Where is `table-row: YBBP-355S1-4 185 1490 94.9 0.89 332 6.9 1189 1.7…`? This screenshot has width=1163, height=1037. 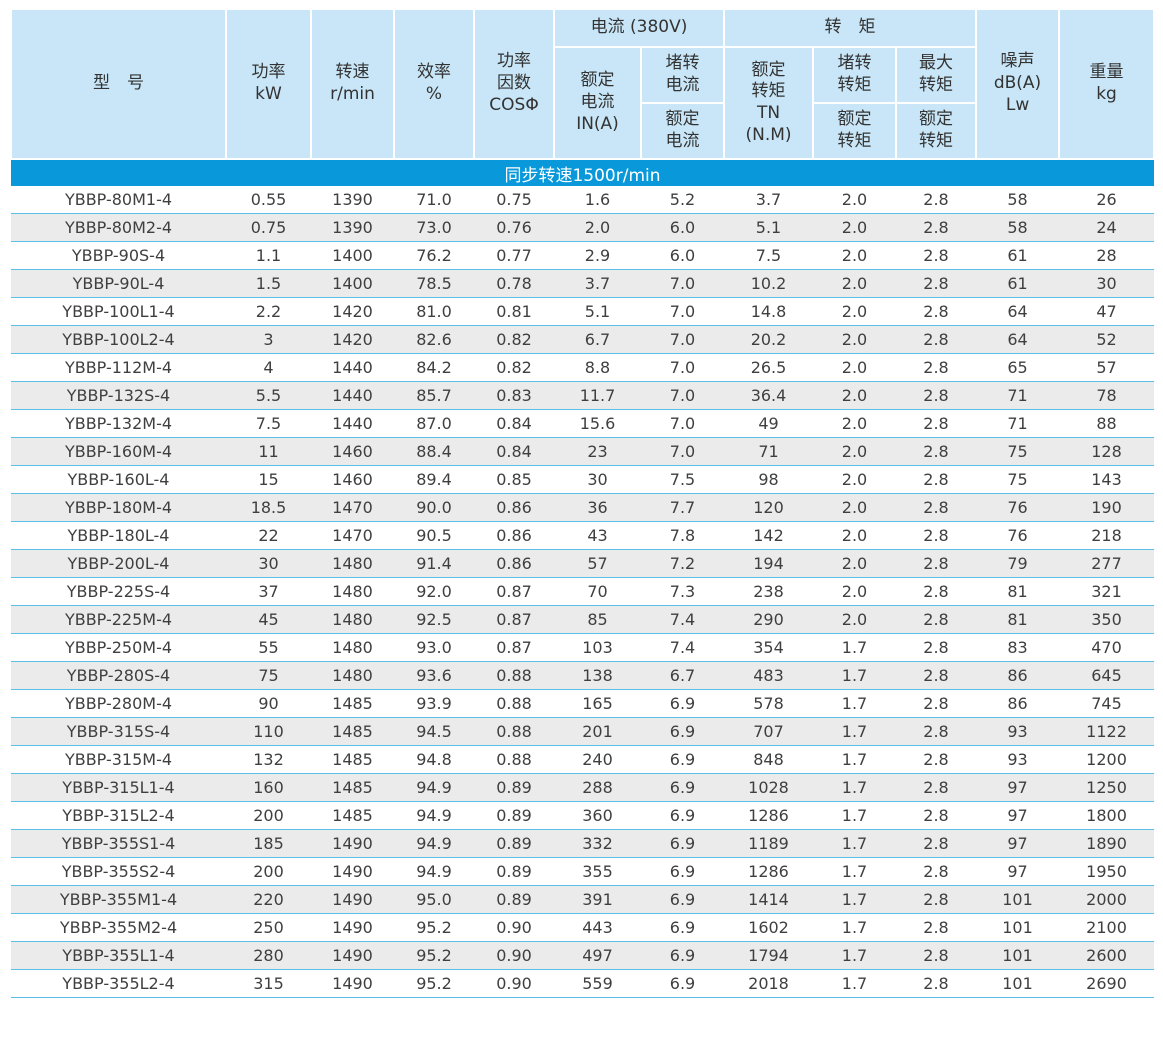 table-row: YBBP-355S1-4 185 1490 94.9 0.89 332 6.9 1189 1.7… is located at coordinates (583, 843).